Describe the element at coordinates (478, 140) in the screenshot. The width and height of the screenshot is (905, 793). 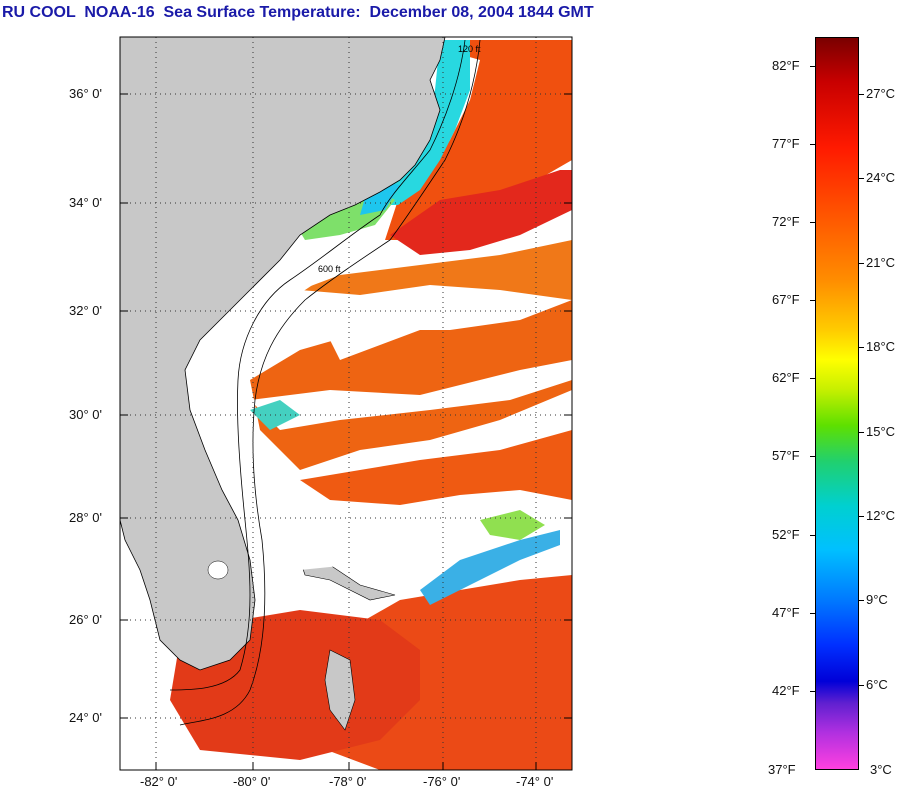
I see `sst-warm-north` at that location.